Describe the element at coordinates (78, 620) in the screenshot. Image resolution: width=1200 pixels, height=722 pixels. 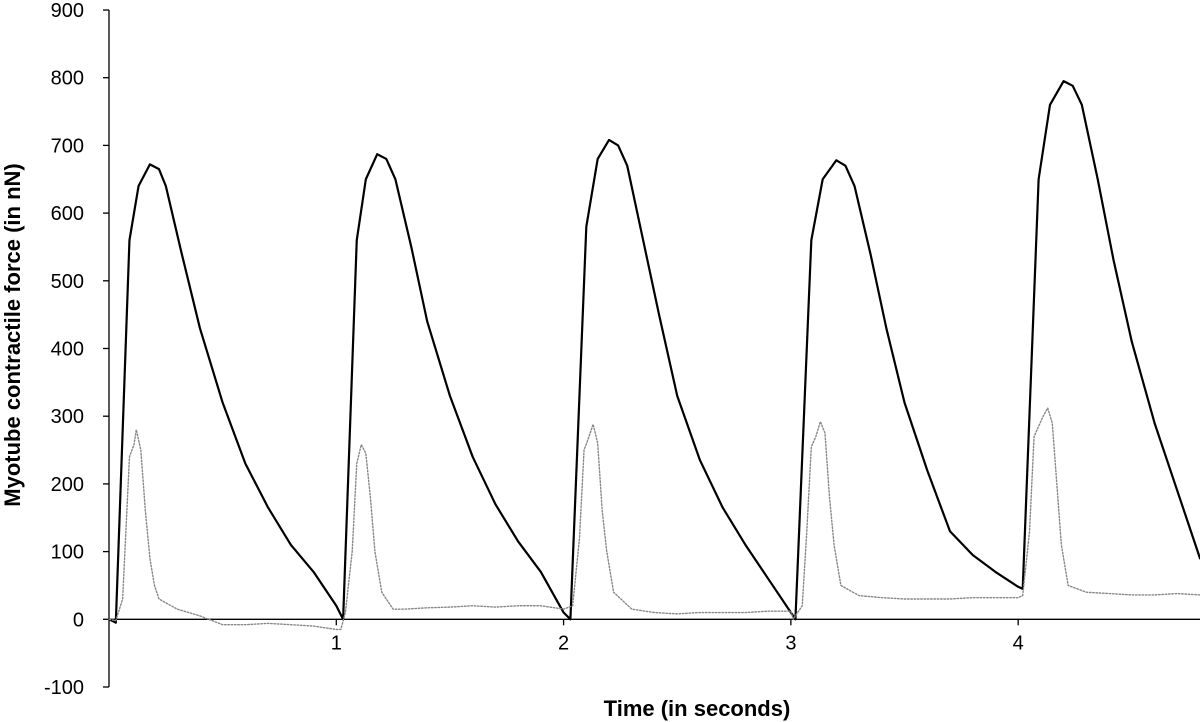
I see `y-tick-label: 0` at that location.